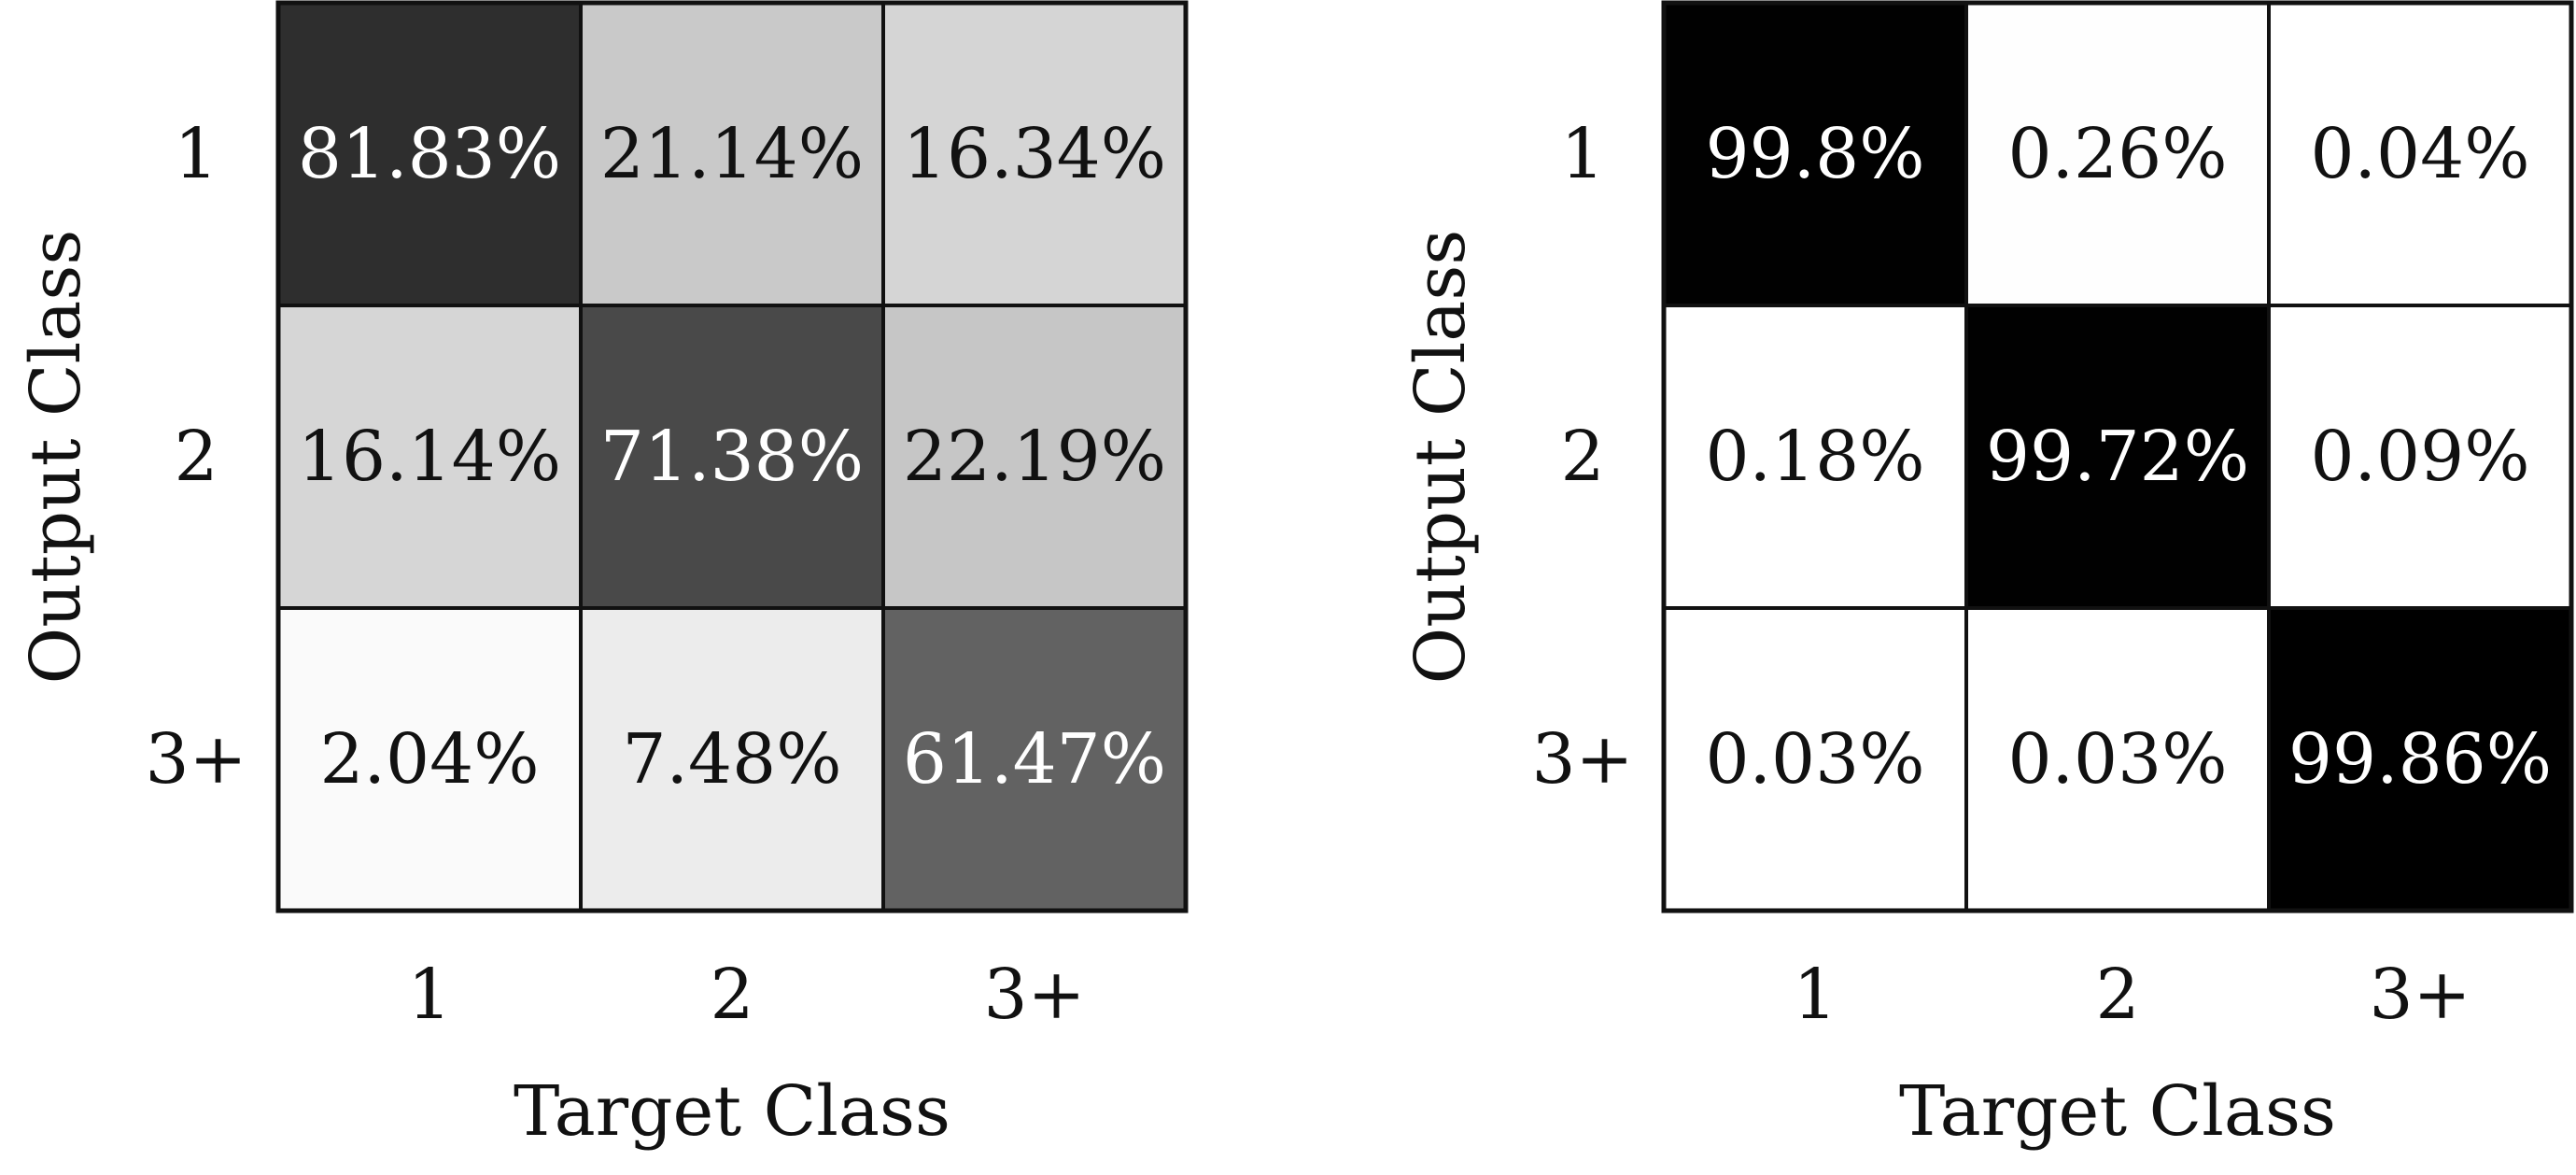  I want to click on cell-value-label: 21.14%, so click(732, 154).